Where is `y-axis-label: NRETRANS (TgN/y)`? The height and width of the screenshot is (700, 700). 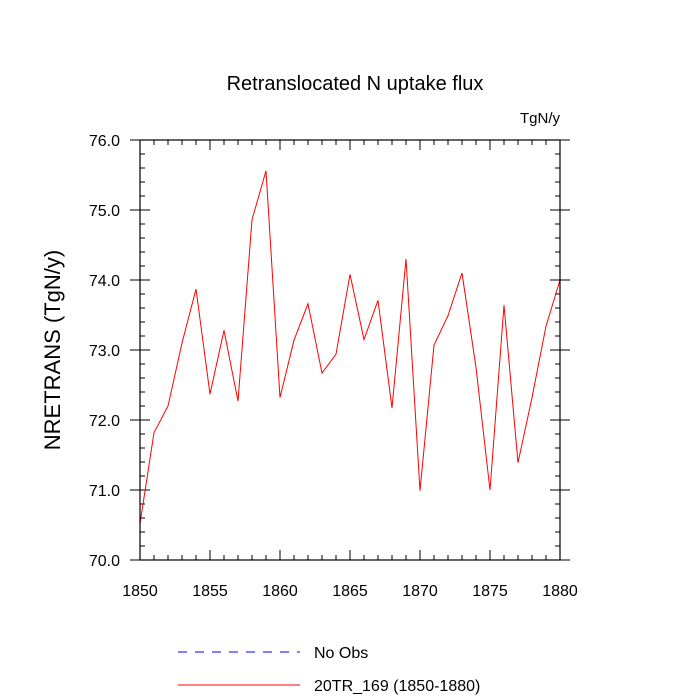 y-axis-label: NRETRANS (TgN/y) is located at coordinates (52, 350).